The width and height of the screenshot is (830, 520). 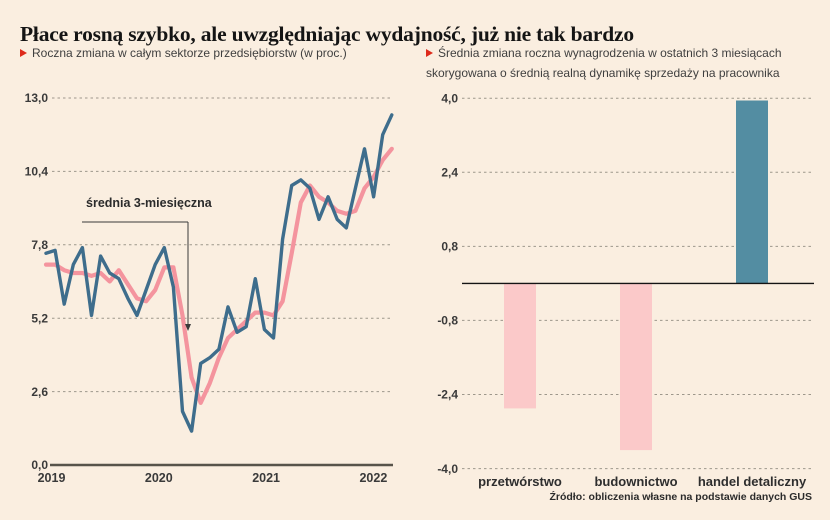 I want to click on bar-category-label: budownictwo, so click(x=635, y=481).